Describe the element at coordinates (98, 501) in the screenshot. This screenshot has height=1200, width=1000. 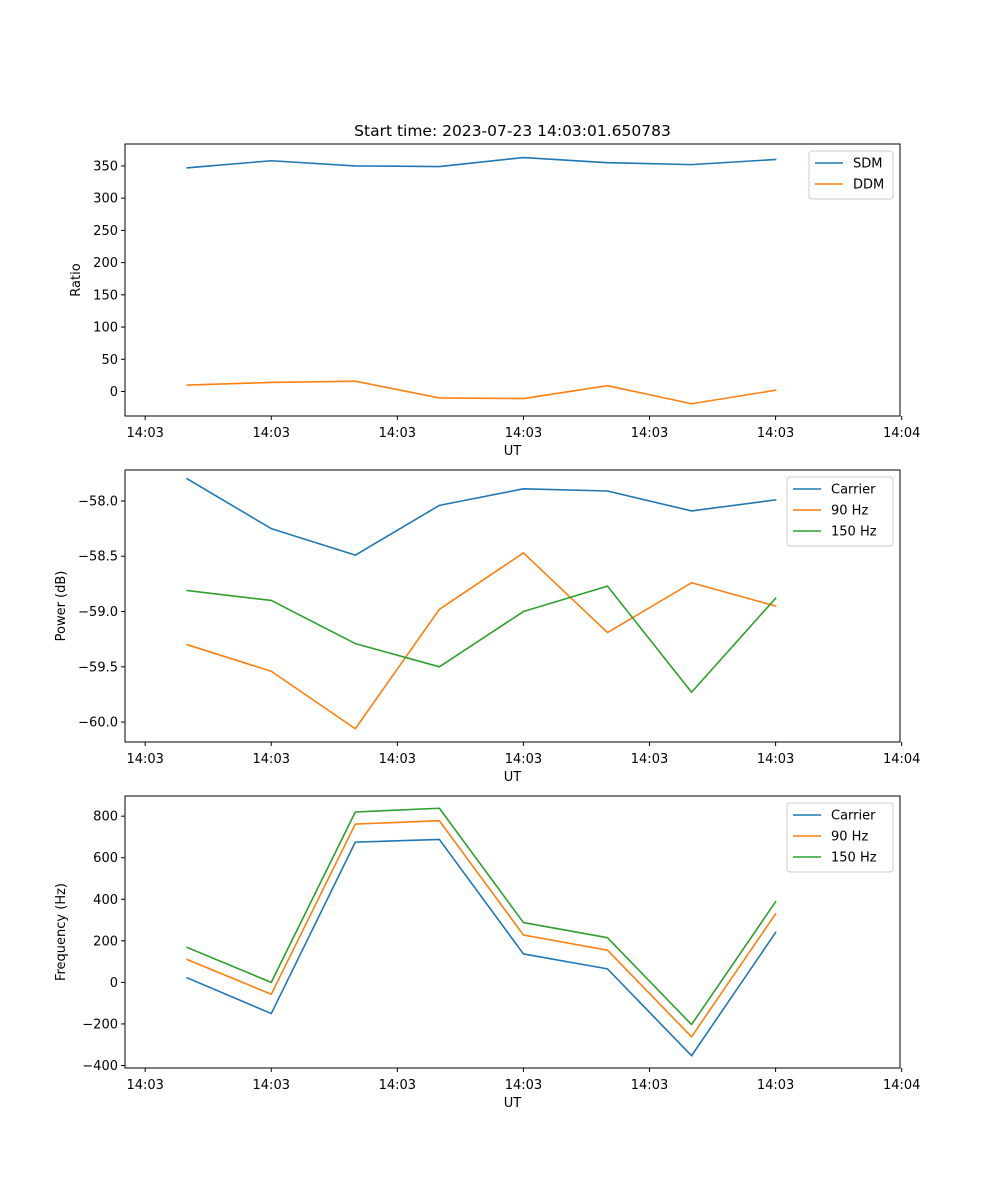
I see `y-tick-label: −58.0` at that location.